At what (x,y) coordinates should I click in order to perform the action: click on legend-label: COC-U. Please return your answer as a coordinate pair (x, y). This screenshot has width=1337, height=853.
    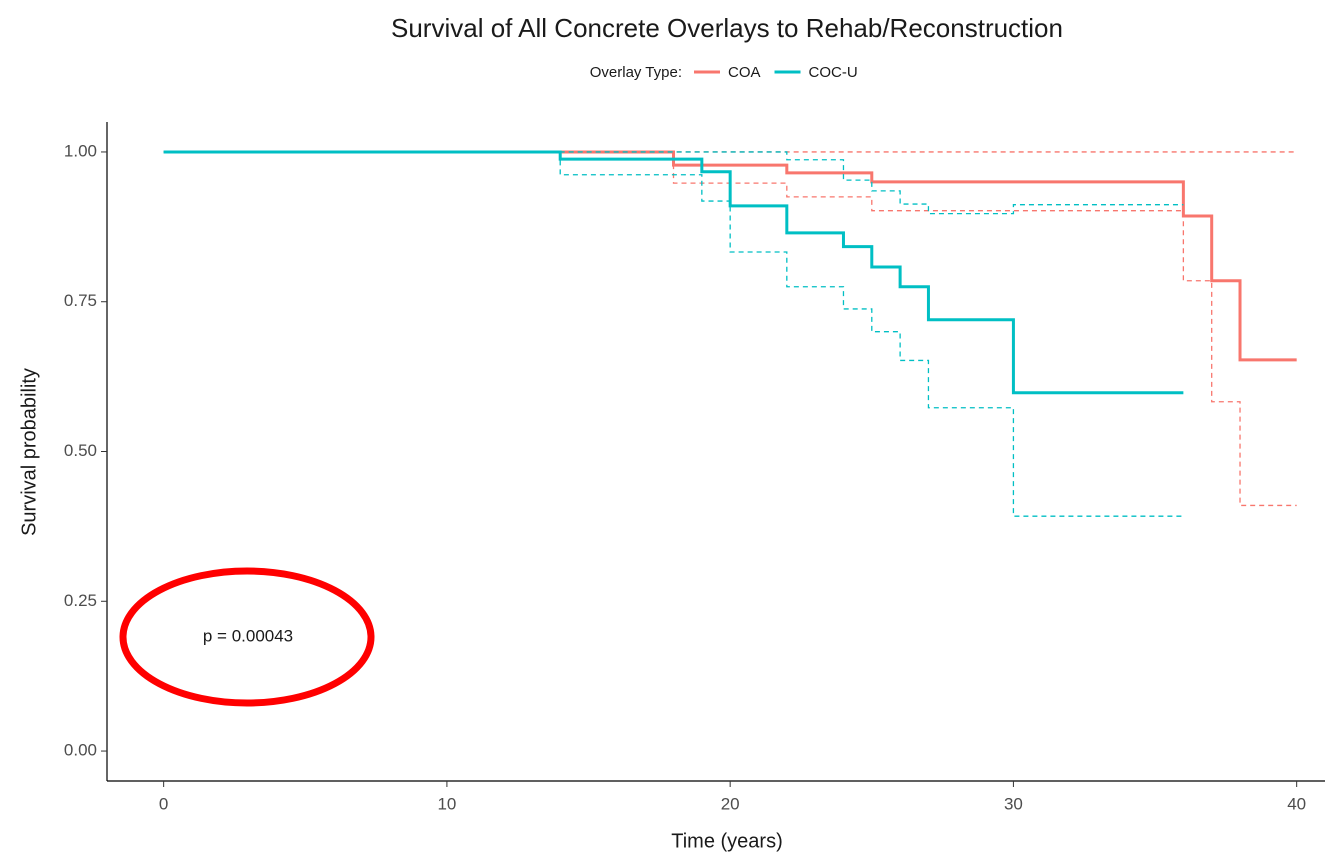
    Looking at the image, I should click on (833, 72).